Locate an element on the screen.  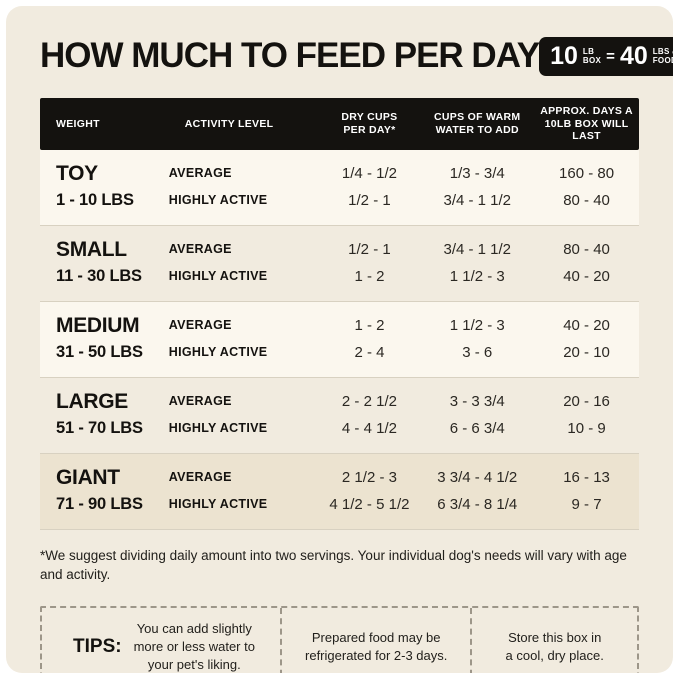
badge-number-40: 40 is located at coordinates (633, 55).